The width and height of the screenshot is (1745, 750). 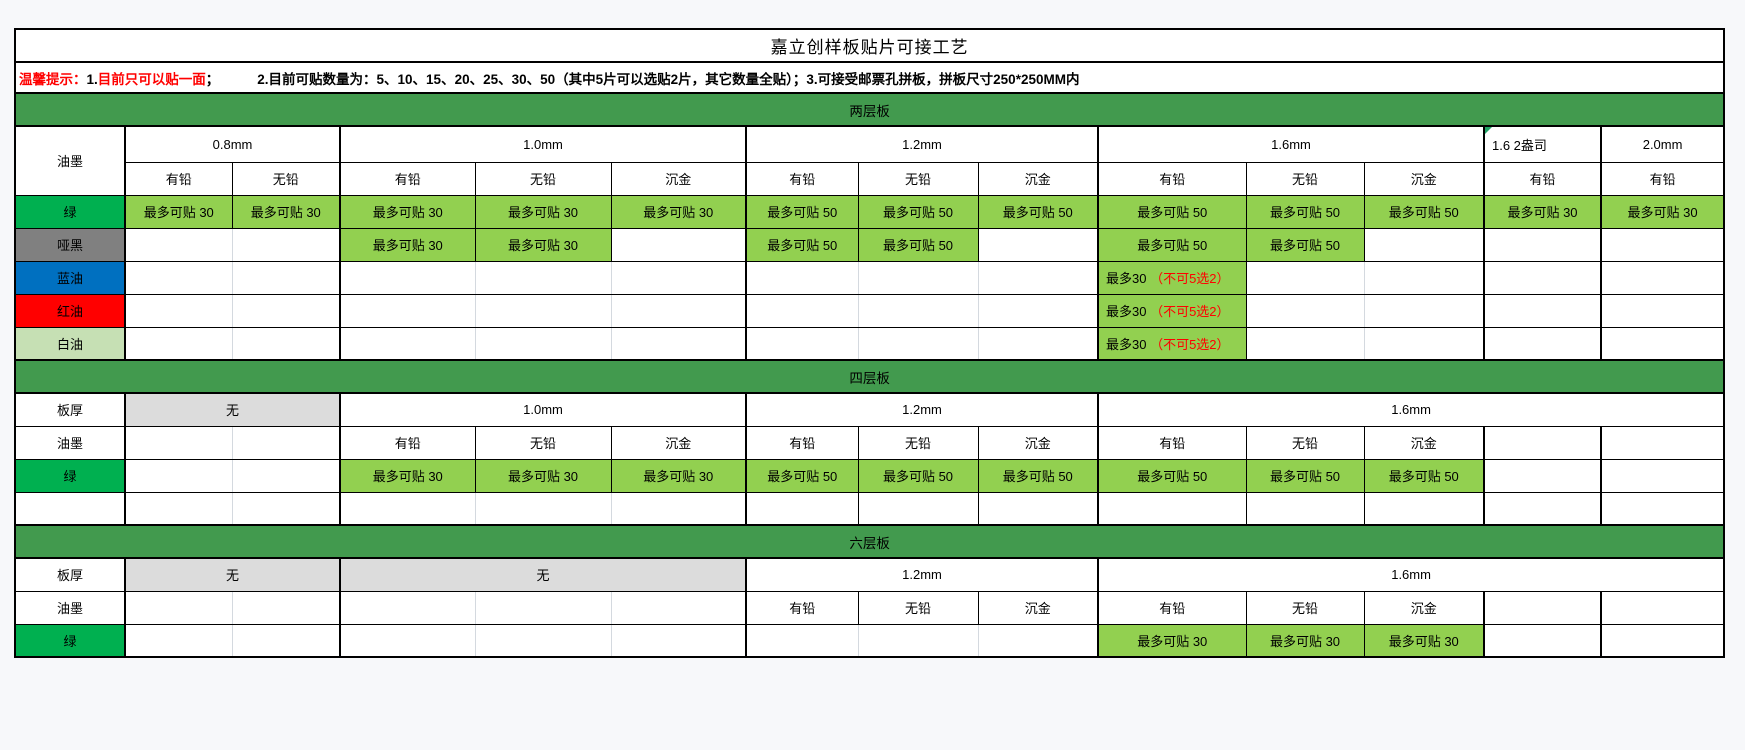 What do you see at coordinates (543, 144) in the screenshot?
I see `group-header: 1.0mm` at bounding box center [543, 144].